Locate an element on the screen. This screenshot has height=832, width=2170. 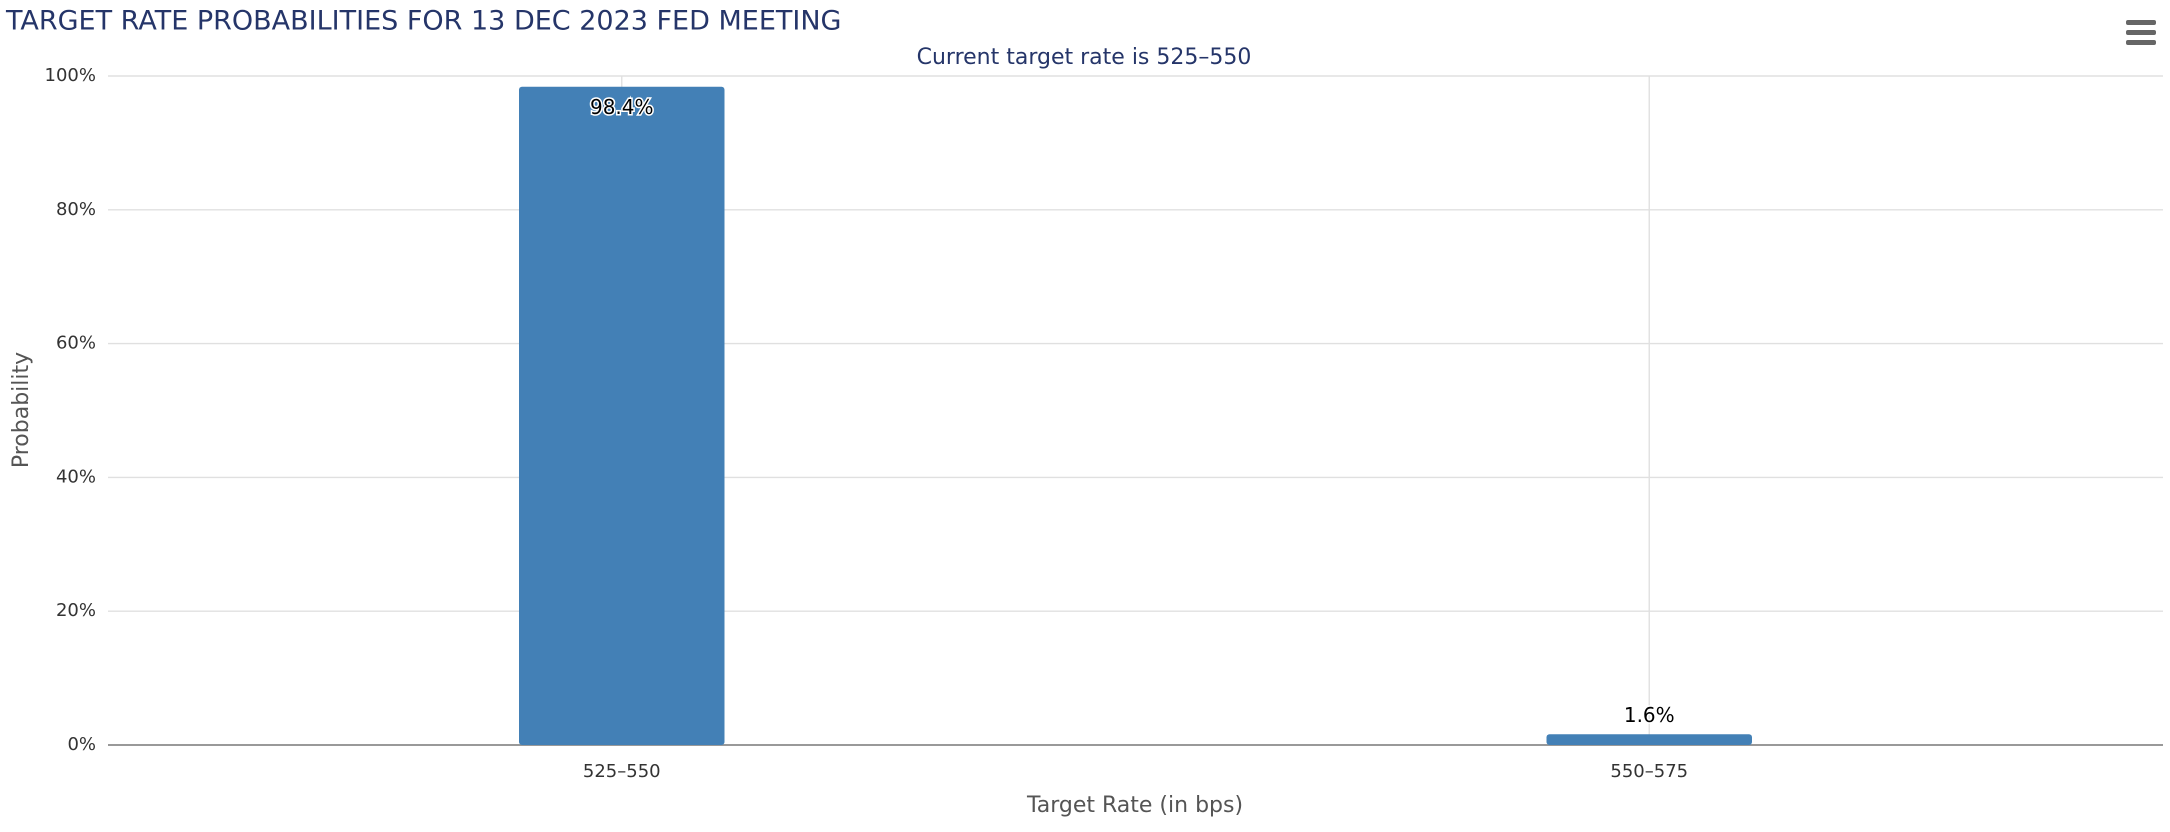
y-tick-label: 80% is located at coordinates (76, 209).